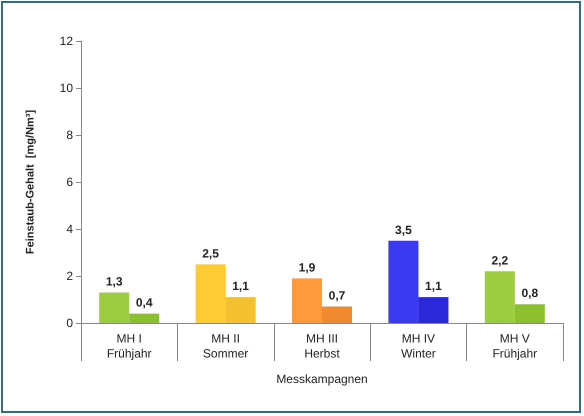 The width and height of the screenshot is (584, 416). Describe the element at coordinates (322, 346) in the screenshot. I see `x-tick-label: MH III Herbst` at that location.